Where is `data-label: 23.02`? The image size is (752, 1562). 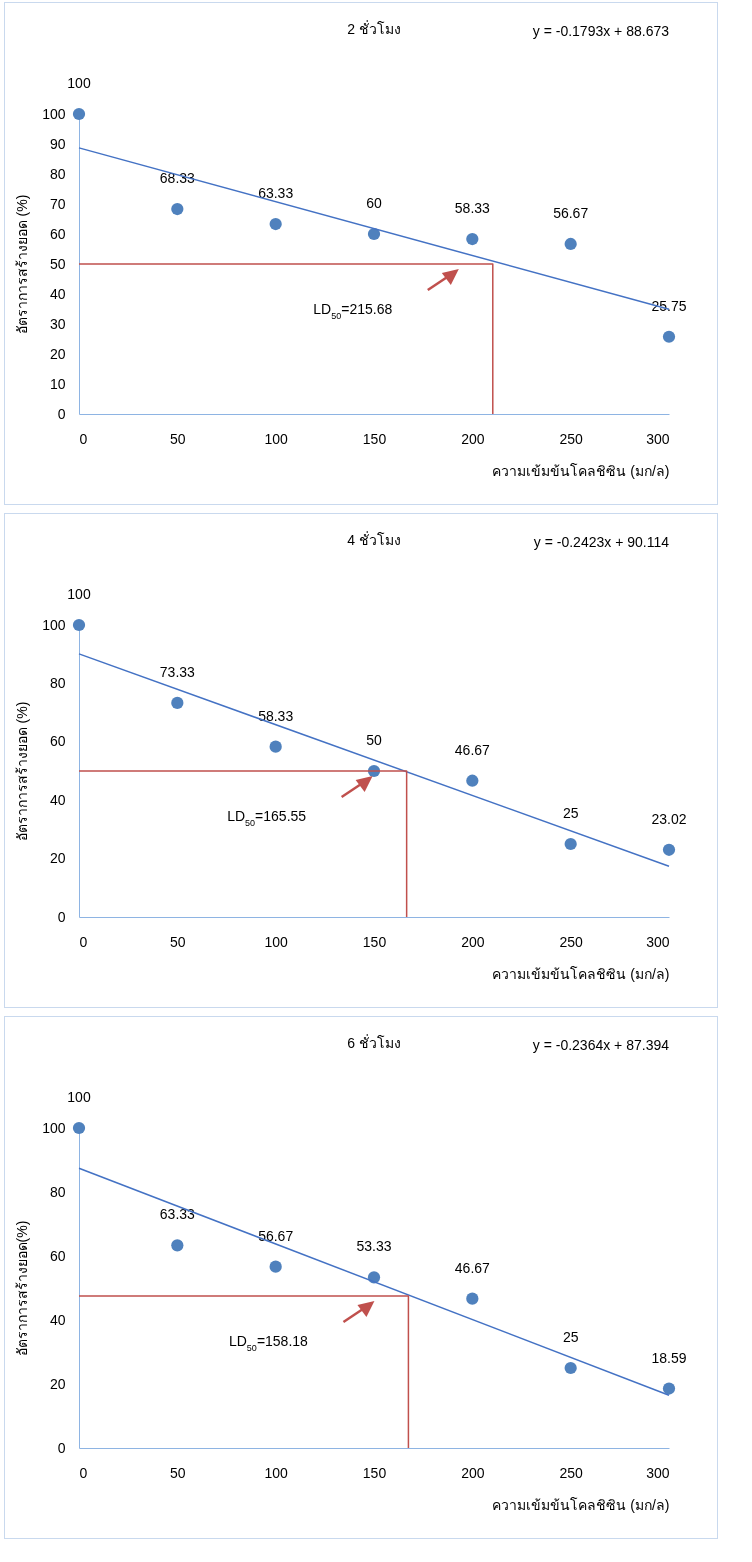 data-label: 23.02 is located at coordinates (669, 818).